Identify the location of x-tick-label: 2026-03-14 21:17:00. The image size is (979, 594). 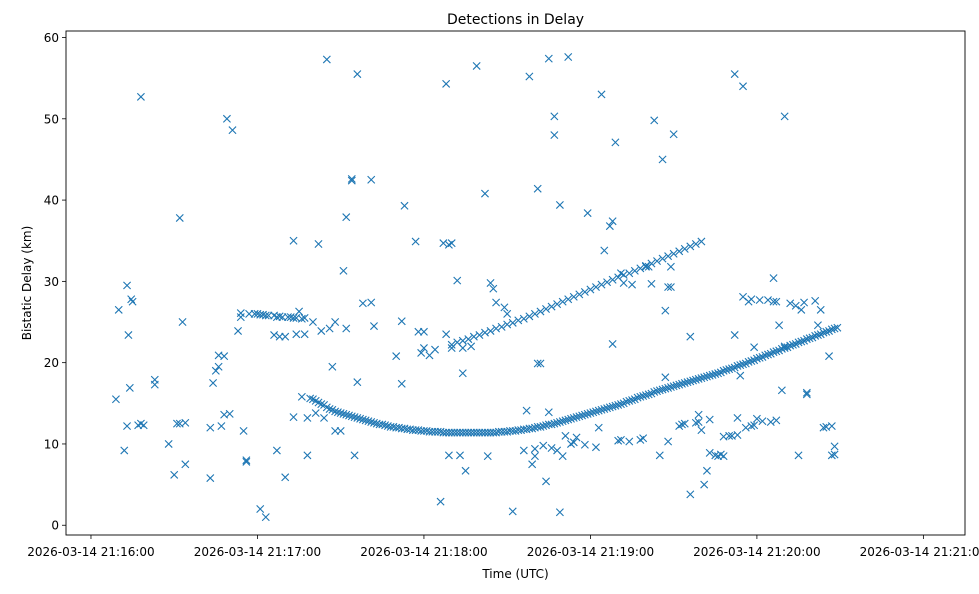
(257, 552).